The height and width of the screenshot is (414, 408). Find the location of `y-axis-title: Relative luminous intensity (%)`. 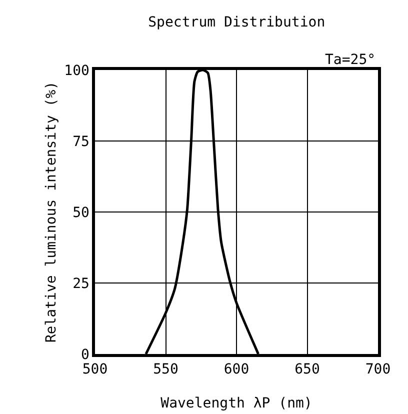

y-axis-title: Relative luminous intensity (%) is located at coordinates (52, 212).